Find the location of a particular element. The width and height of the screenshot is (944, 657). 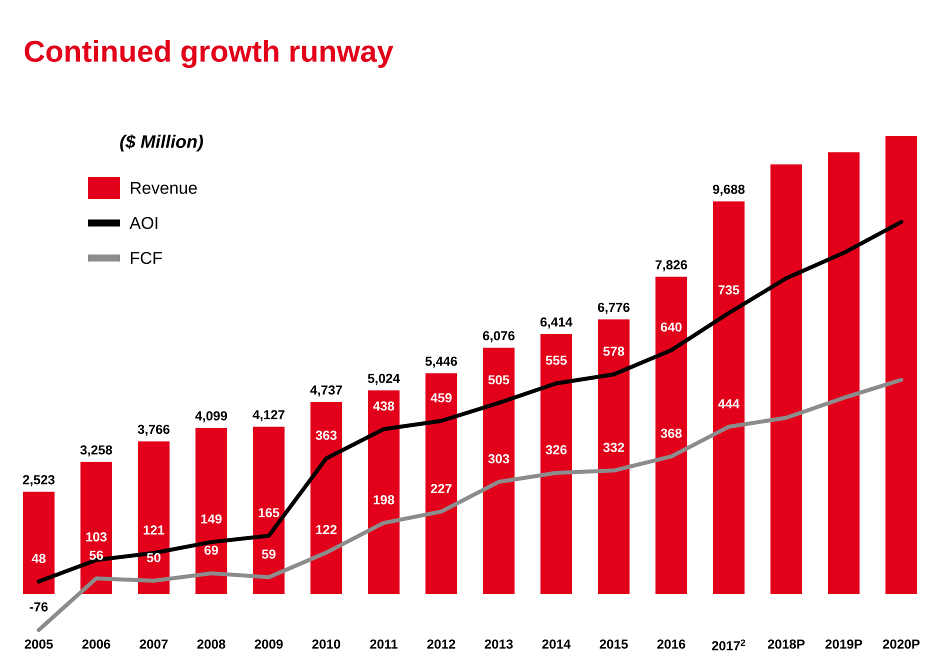

data-label: 505 is located at coordinates (499, 379).